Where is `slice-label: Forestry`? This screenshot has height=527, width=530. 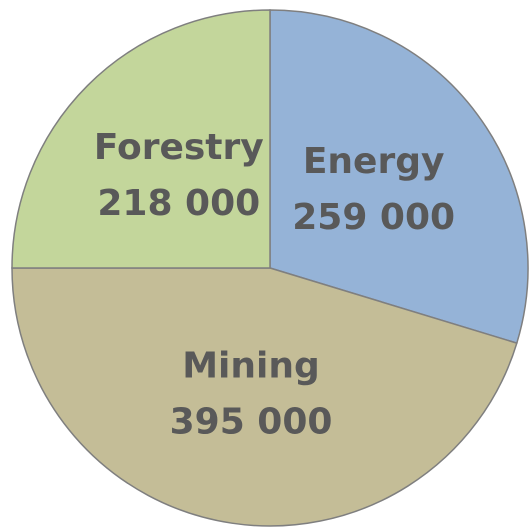
slice-label: Forestry is located at coordinates (179, 147).